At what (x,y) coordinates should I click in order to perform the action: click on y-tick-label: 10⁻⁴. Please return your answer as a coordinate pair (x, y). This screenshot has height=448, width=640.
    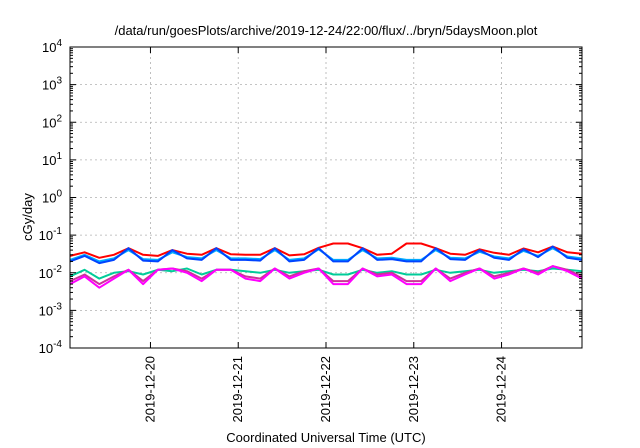
    Looking at the image, I should click on (51, 347).